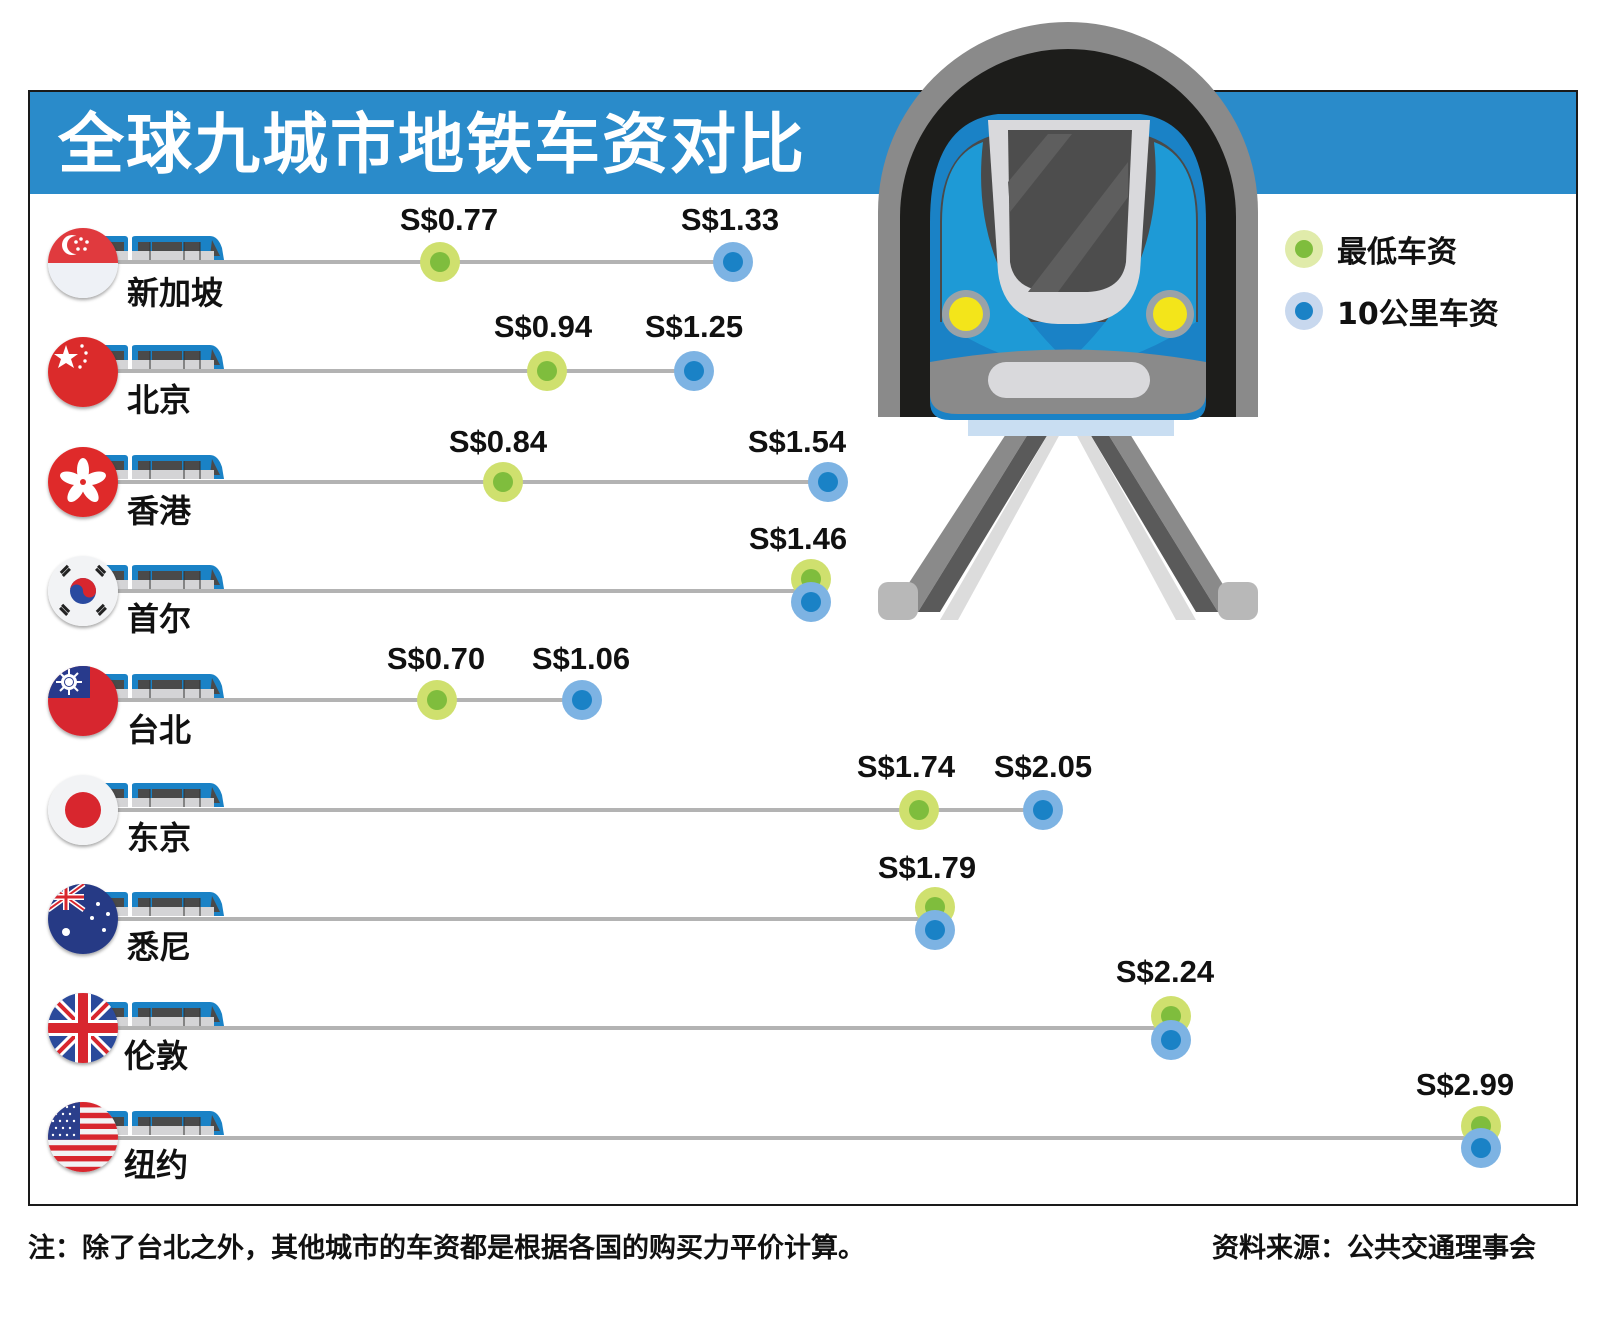 The width and height of the screenshot is (1611, 1317). What do you see at coordinates (449, 219) in the screenshot?
I see `min-fare-value: S$0.77` at bounding box center [449, 219].